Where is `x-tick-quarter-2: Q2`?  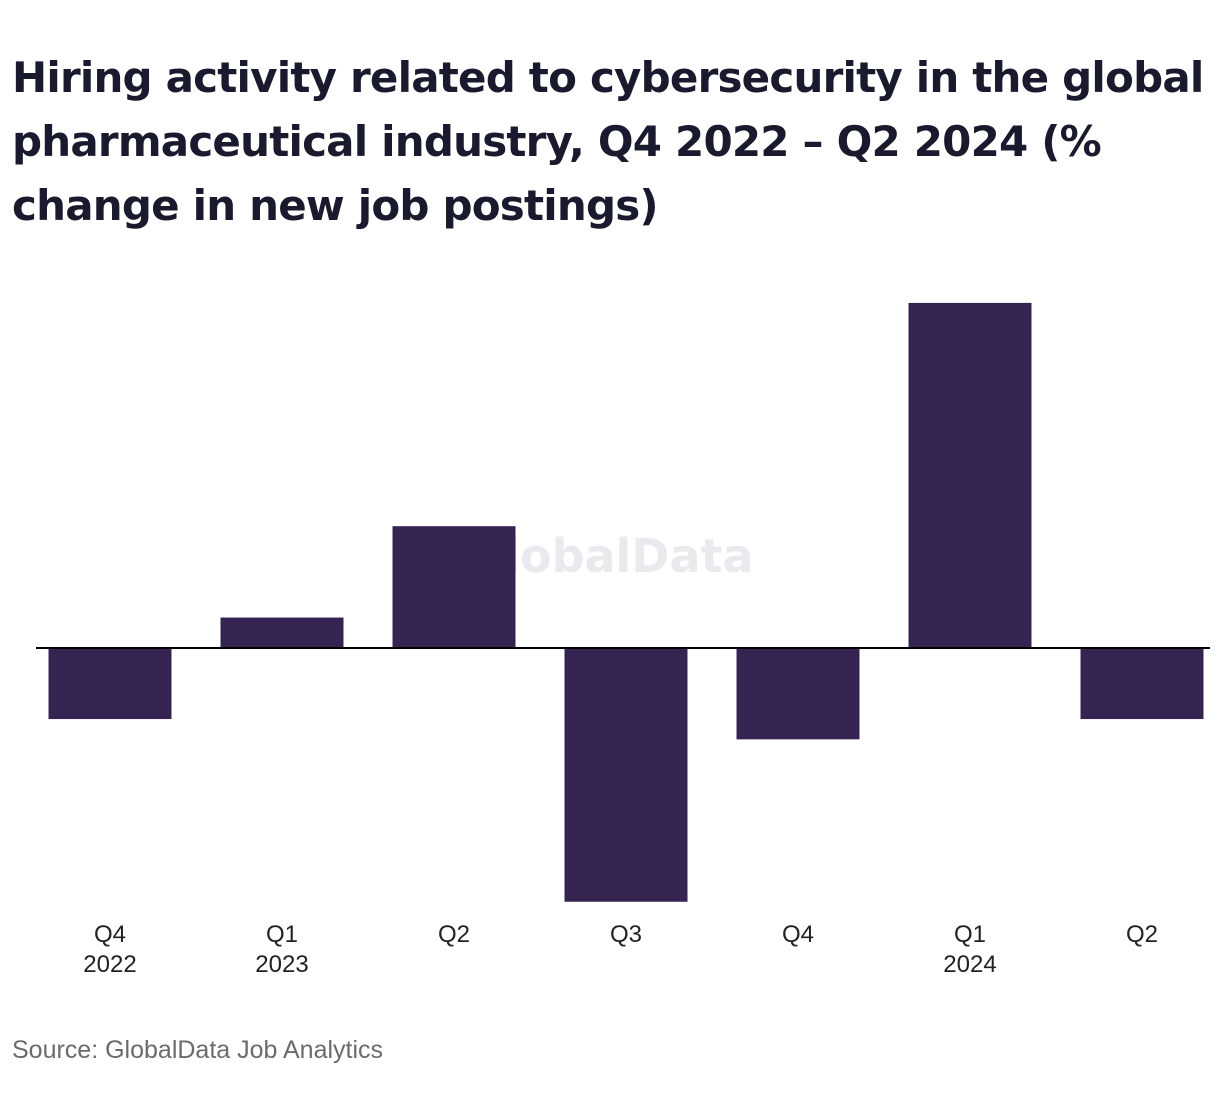 x-tick-quarter-2: Q2 is located at coordinates (454, 934).